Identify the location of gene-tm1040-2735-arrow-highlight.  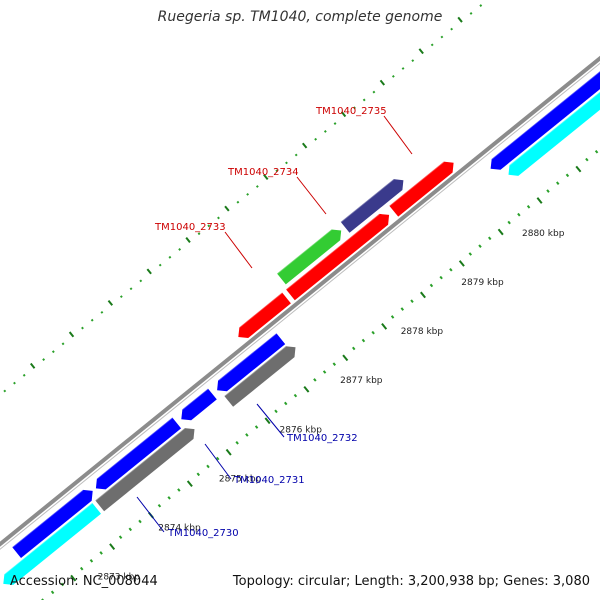
(367, 200).